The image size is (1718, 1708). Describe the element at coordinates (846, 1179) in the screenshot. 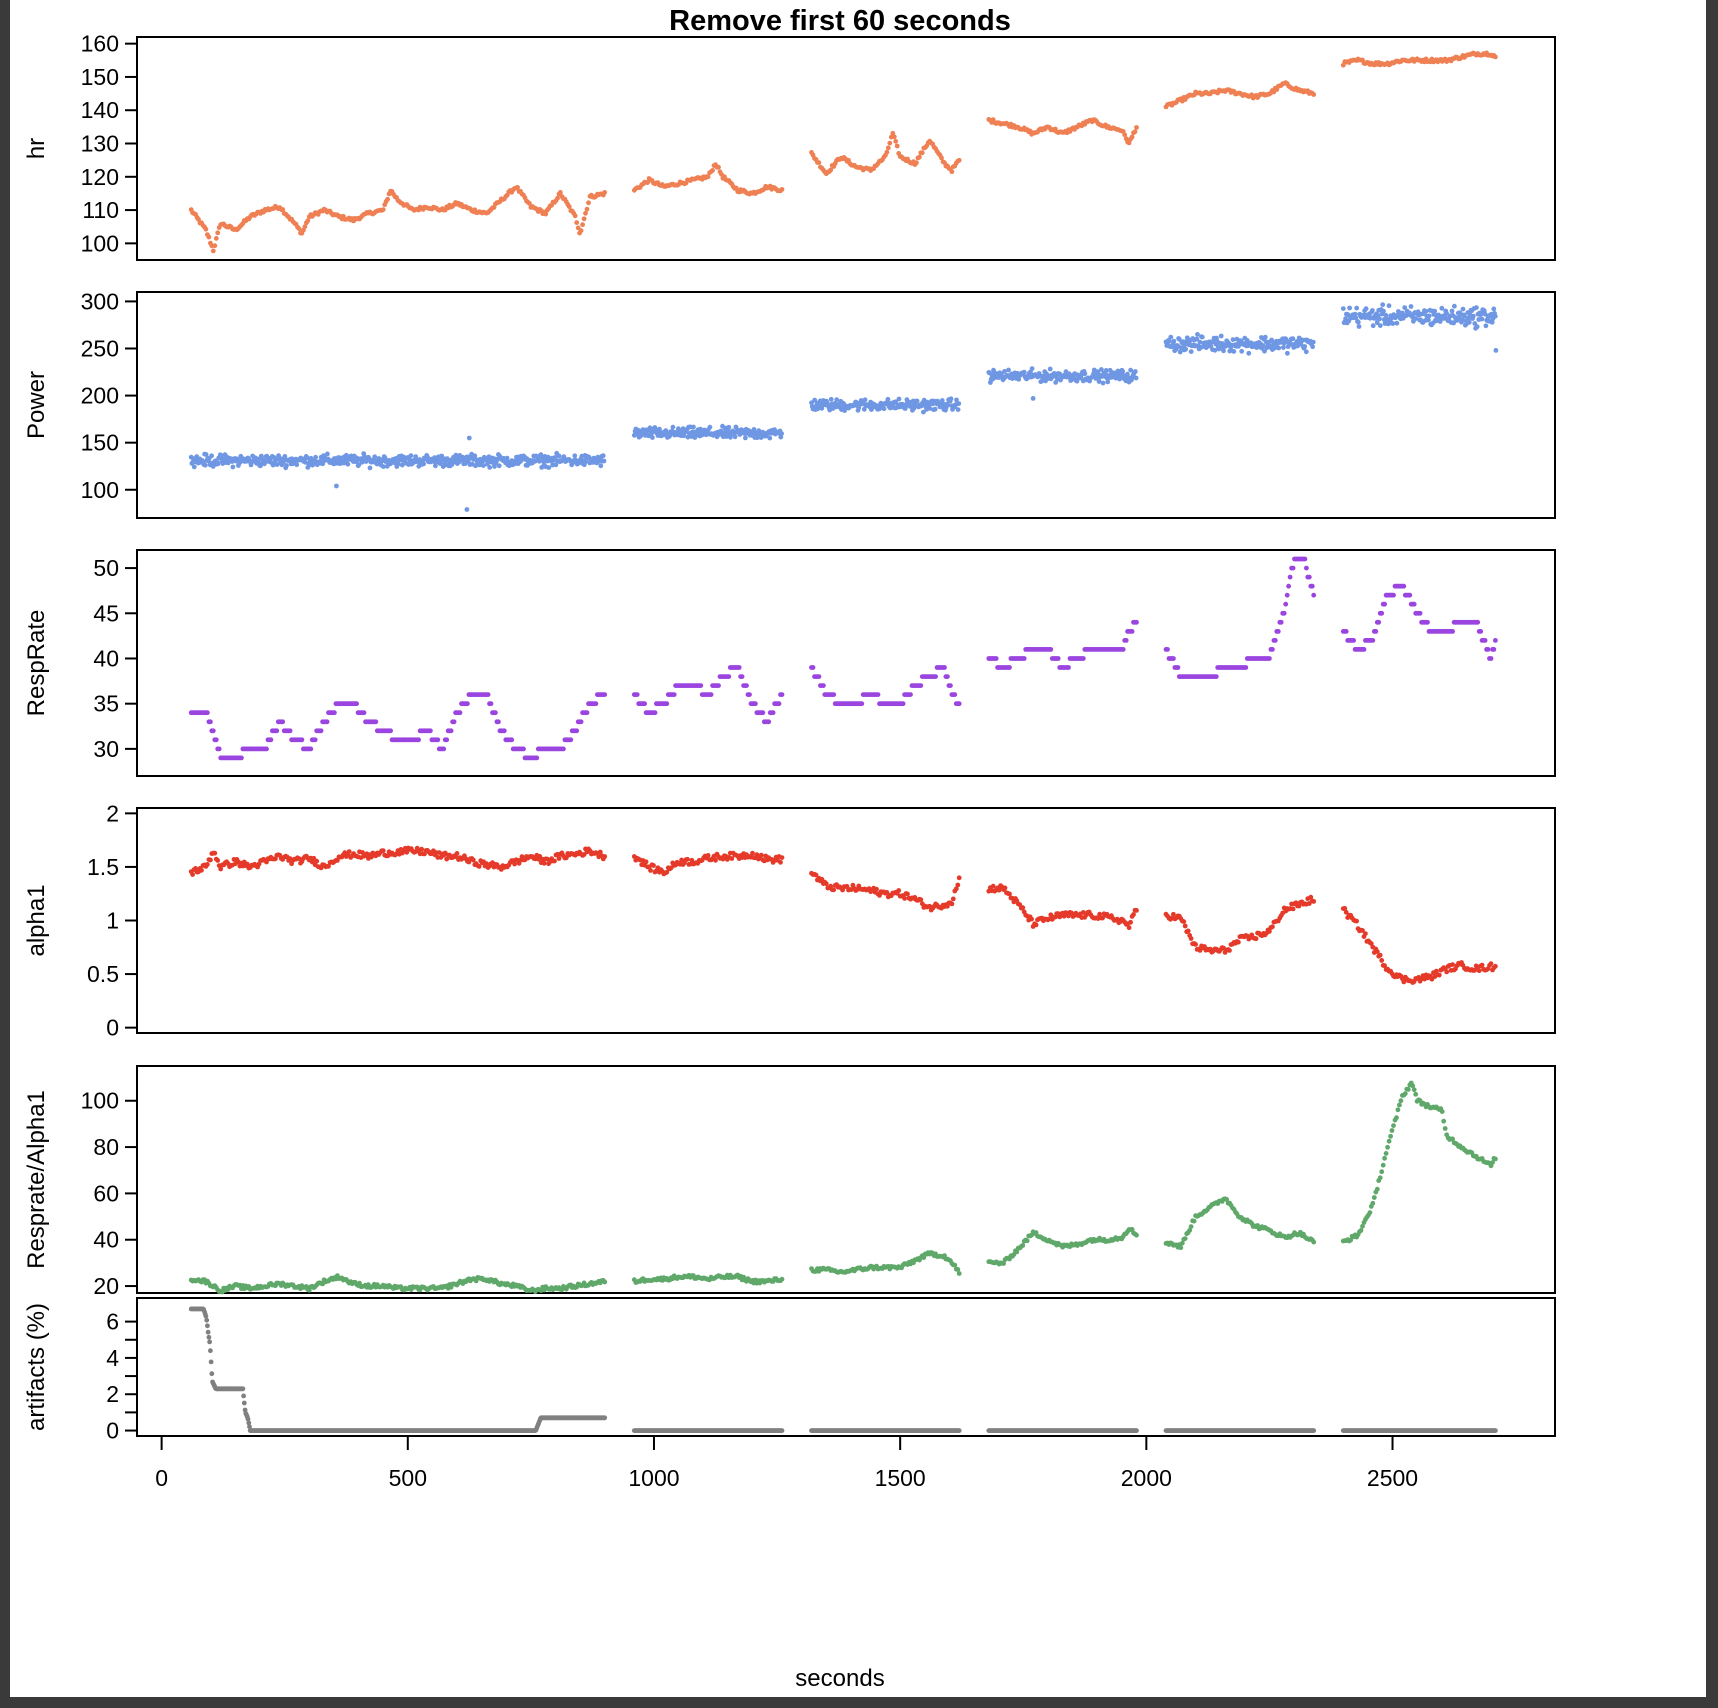

I see `panel-frame-resprate-alpha1` at that location.